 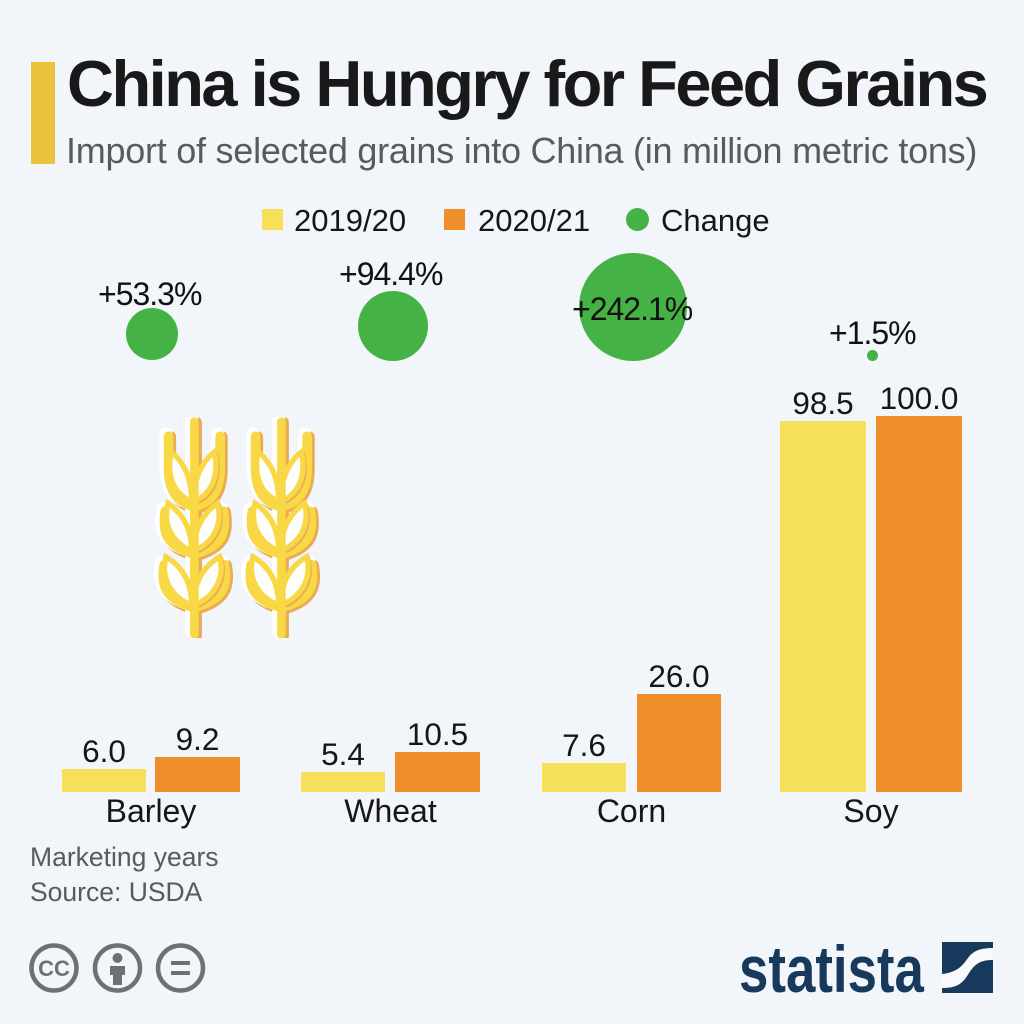 What do you see at coordinates (54, 968) in the screenshot?
I see `svg-text: CC` at bounding box center [54, 968].